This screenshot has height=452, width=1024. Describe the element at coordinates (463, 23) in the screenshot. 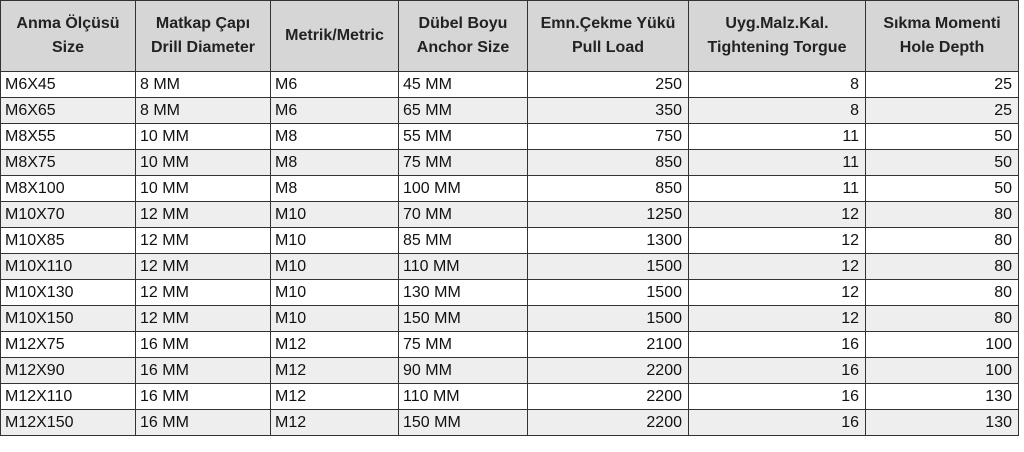

I see `column-header-line: Dübel Boyu` at that location.